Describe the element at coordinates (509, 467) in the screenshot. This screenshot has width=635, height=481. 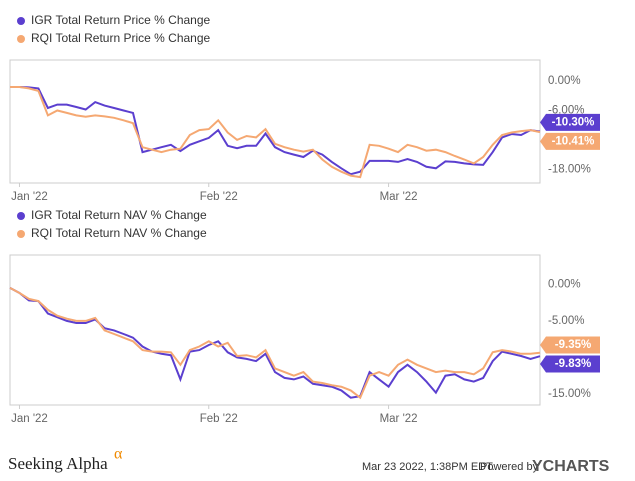
I see `powered-by: Powered by` at that location.